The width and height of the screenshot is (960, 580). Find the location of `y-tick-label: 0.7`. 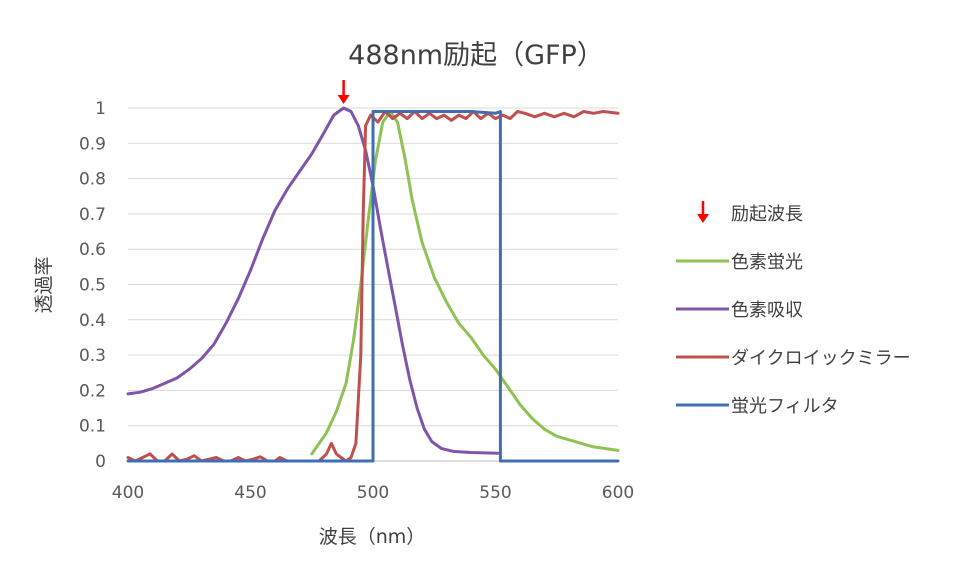

y-tick-label: 0.7 is located at coordinates (92, 215).